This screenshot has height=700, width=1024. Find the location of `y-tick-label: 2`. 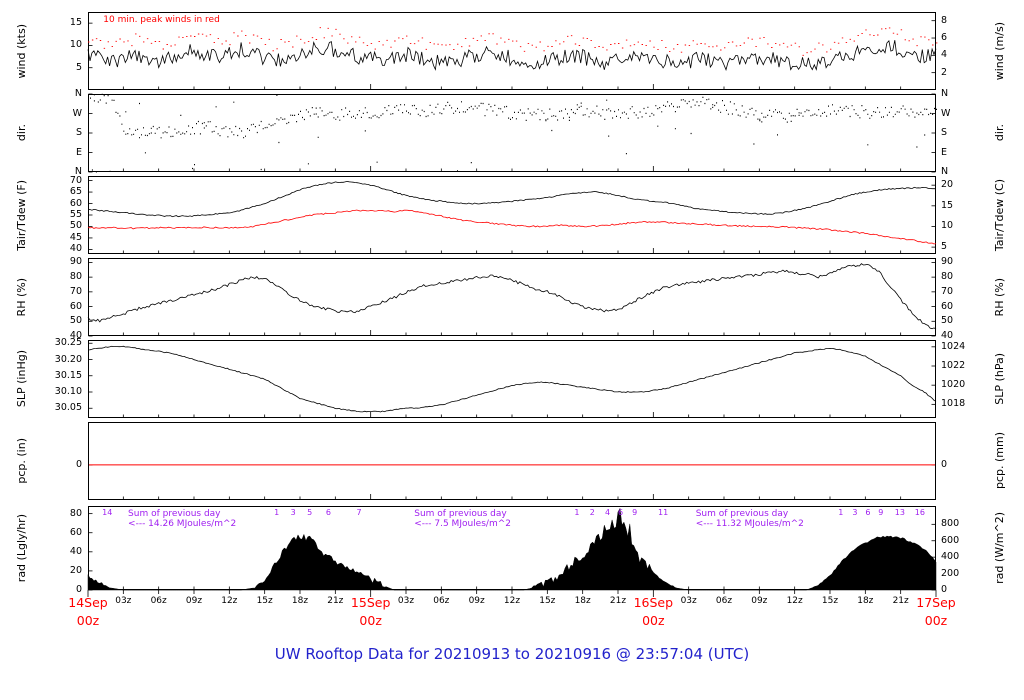

y-tick-label: 2 is located at coordinates (944, 72).